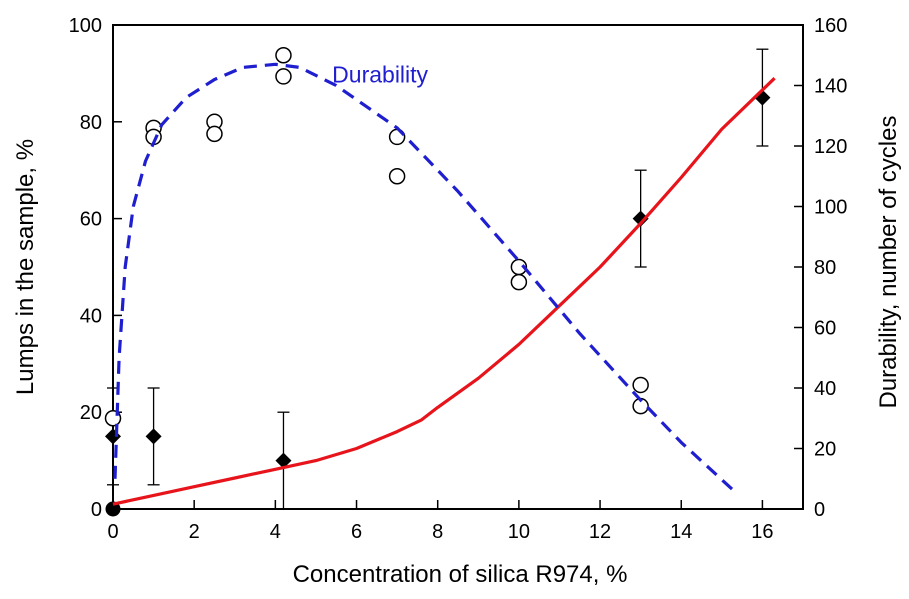  Describe the element at coordinates (825, 268) in the screenshot. I see `y2-tick-label-4: 80` at that location.